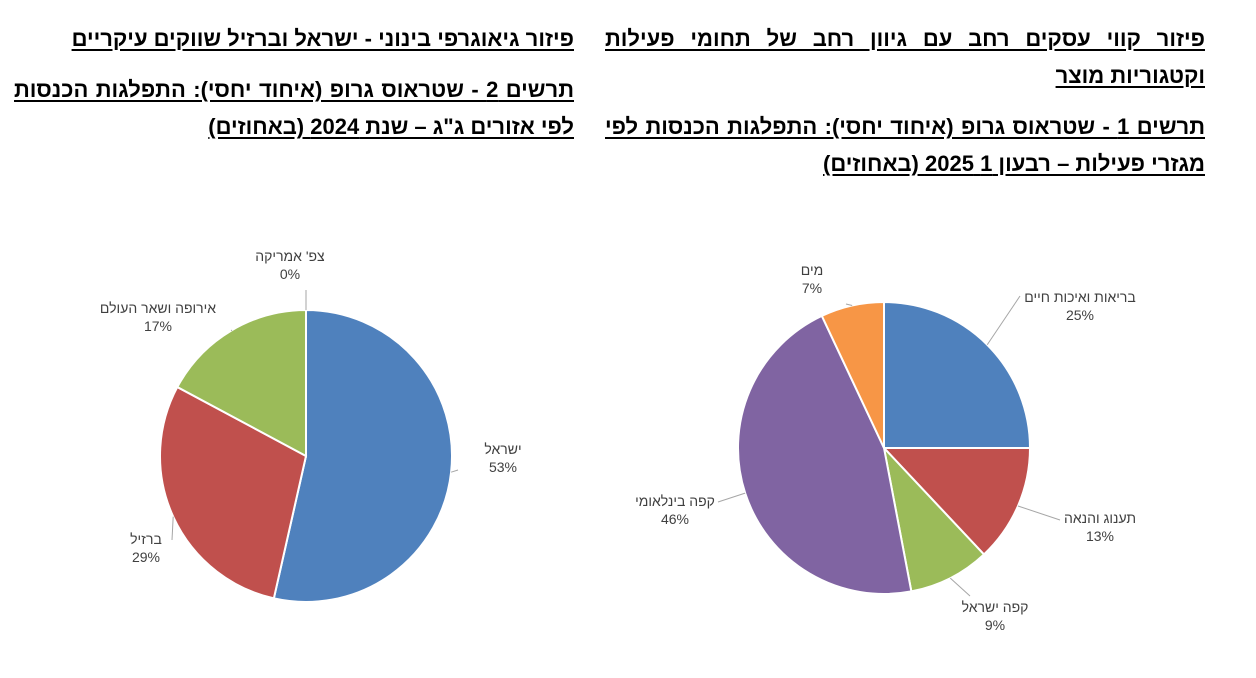 The image size is (1256, 678). Describe the element at coordinates (1080, 297) in the screenshot. I see `slice-label: בריאות ואיכות חיים` at that location.